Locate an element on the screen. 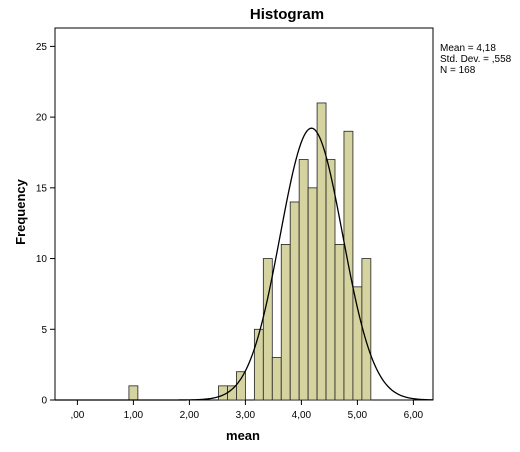  x-axis-ticks: ,00 1,00 2,00 3,00 4,00 5,00 6,00 is located at coordinates (247, 410).